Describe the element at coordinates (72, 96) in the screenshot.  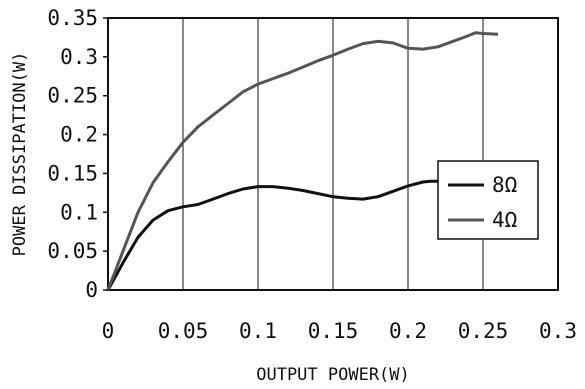
I see `y-tick-label-5: 0.25` at that location.